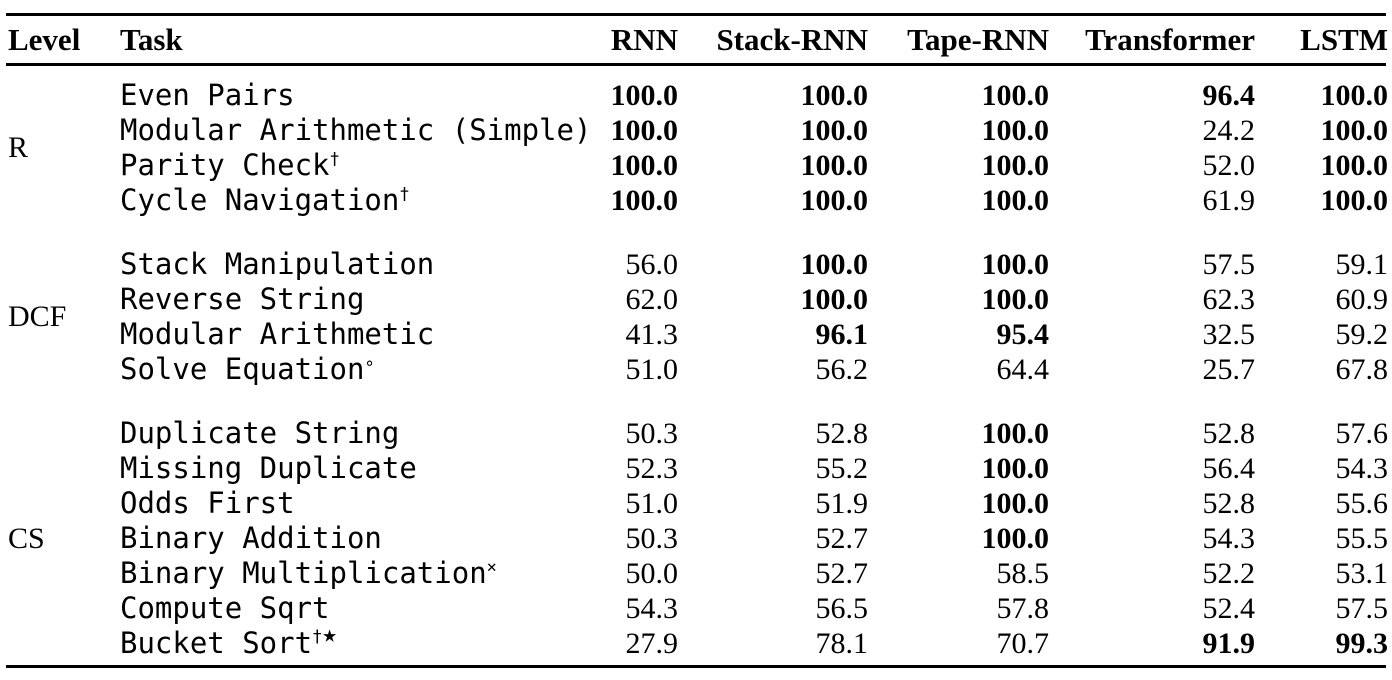 This screenshot has width=1392, height=680. What do you see at coordinates (1362, 334) in the screenshot?
I see `score-cell: 59.2` at bounding box center [1362, 334].